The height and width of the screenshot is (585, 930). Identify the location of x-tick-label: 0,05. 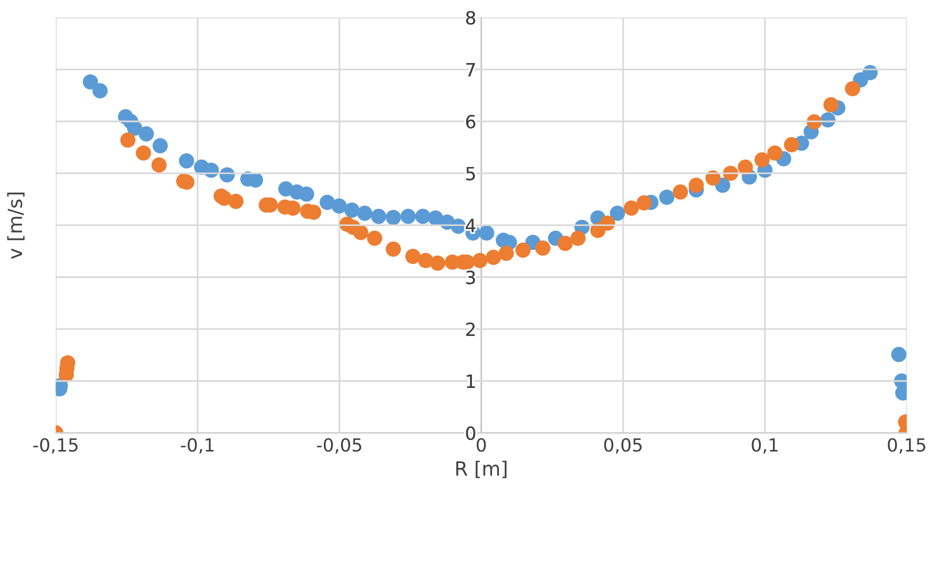
(623, 446).